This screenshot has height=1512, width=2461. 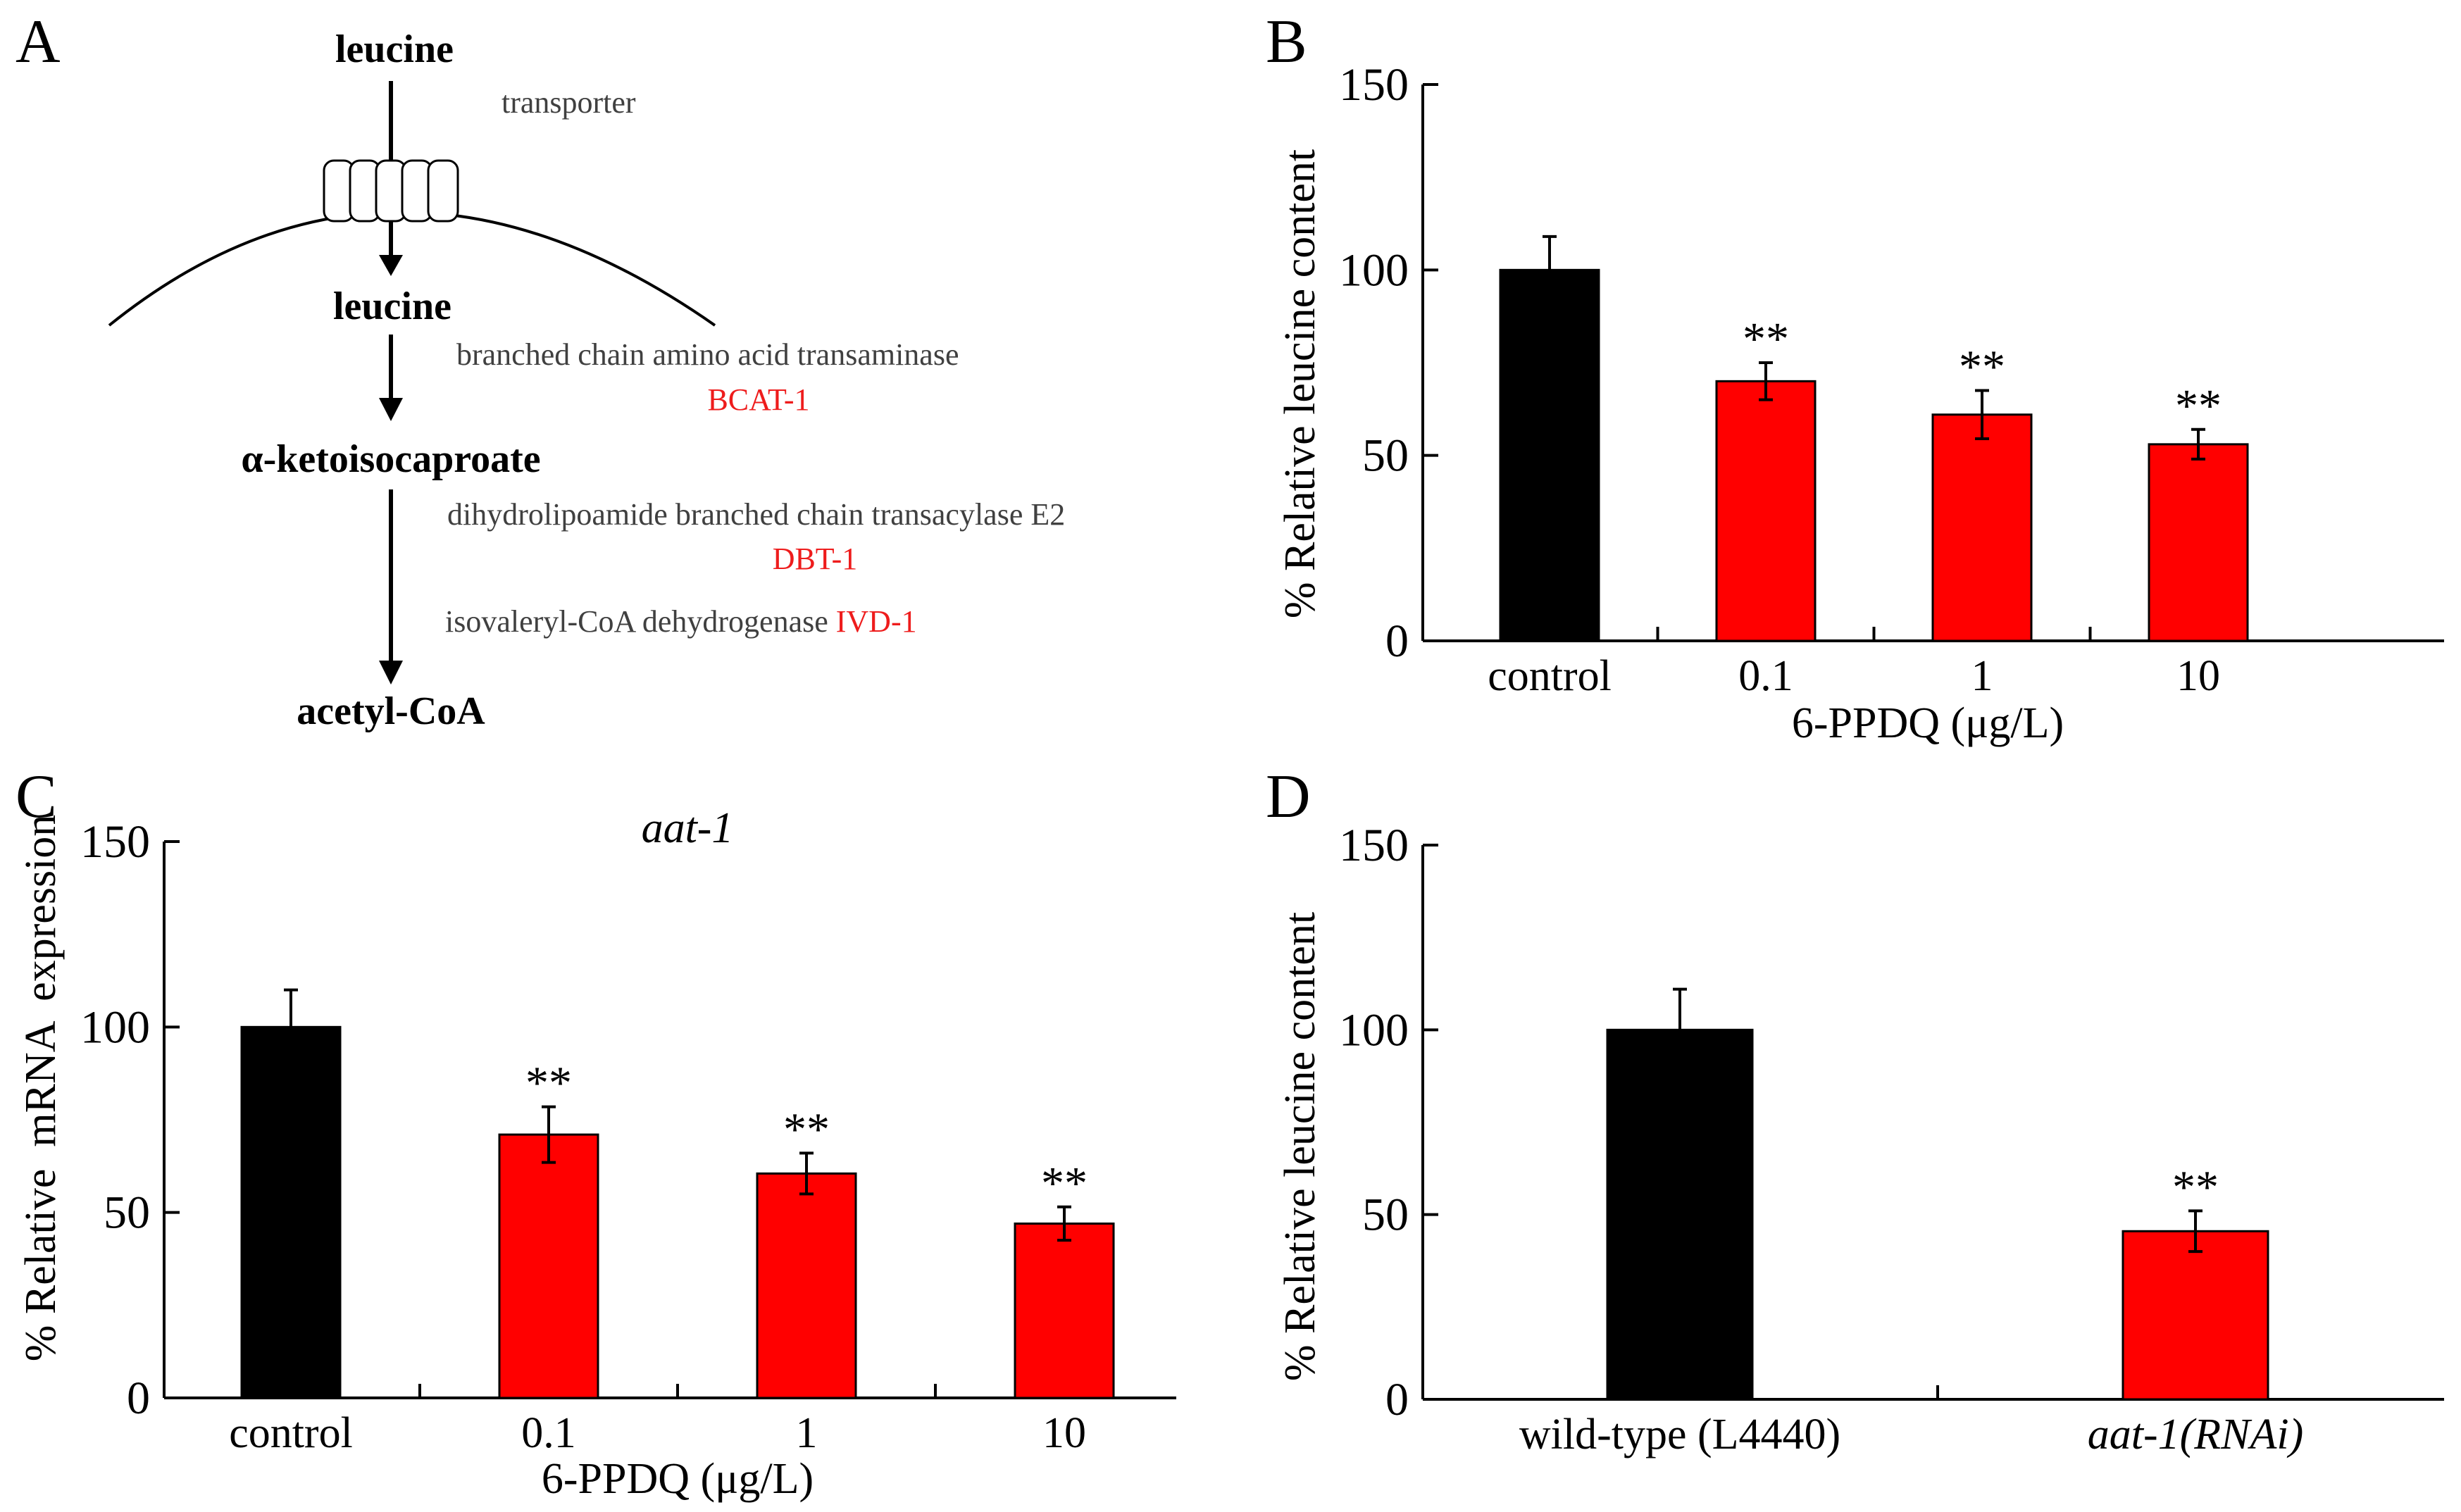 What do you see at coordinates (1928, 723) in the screenshot?
I see `panel-b-x-axis-label: 6-PPDQ (μg/L)` at bounding box center [1928, 723].